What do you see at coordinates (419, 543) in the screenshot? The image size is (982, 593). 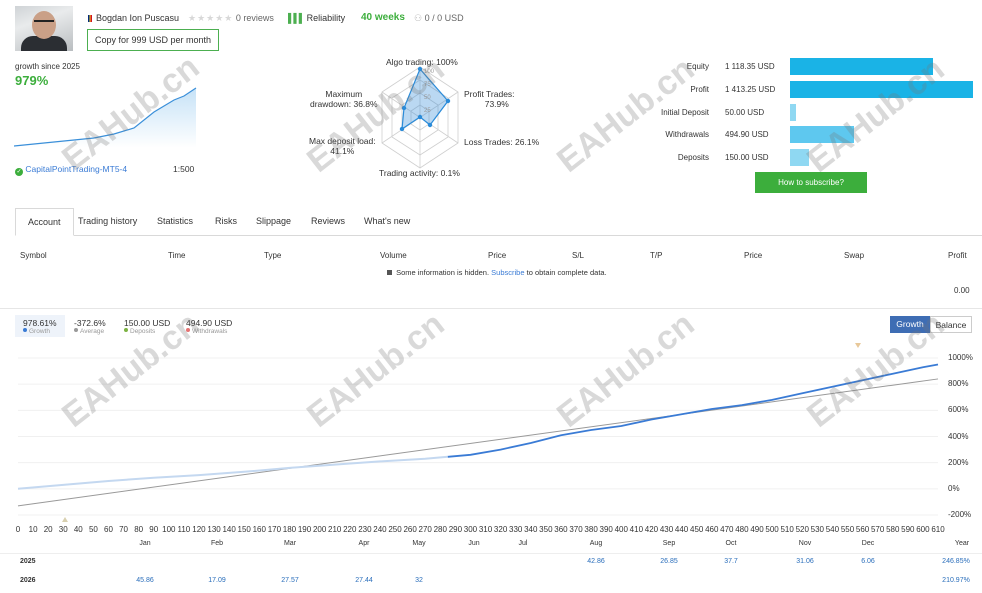 I see `month-label: May` at bounding box center [419, 543].